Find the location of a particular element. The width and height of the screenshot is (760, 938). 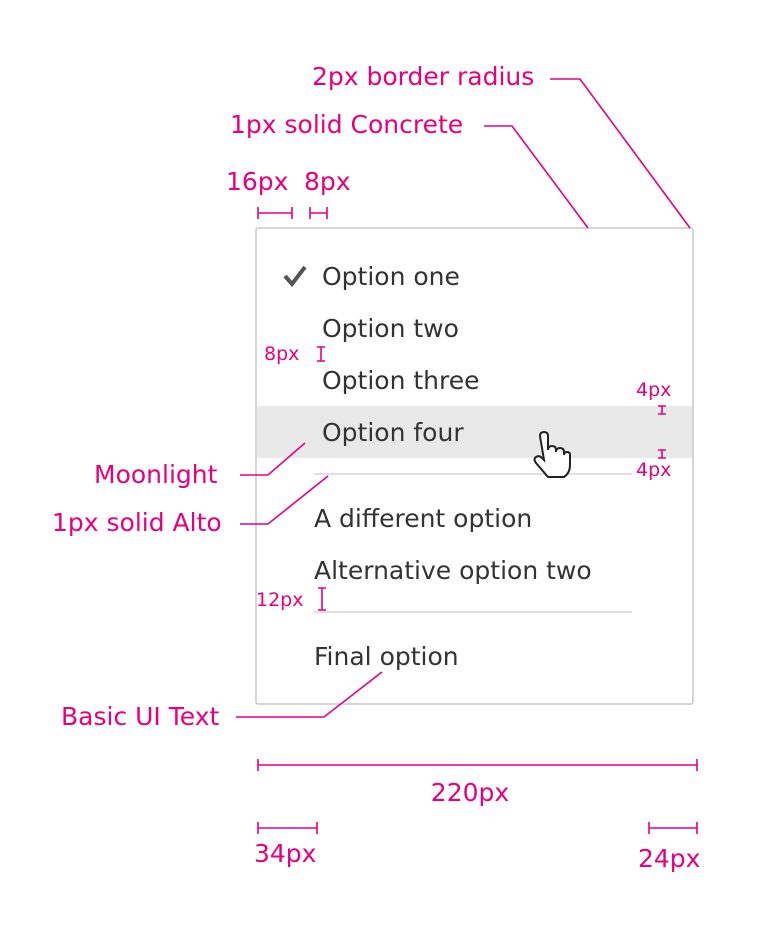

menu-item: A different option is located at coordinates (423, 518).